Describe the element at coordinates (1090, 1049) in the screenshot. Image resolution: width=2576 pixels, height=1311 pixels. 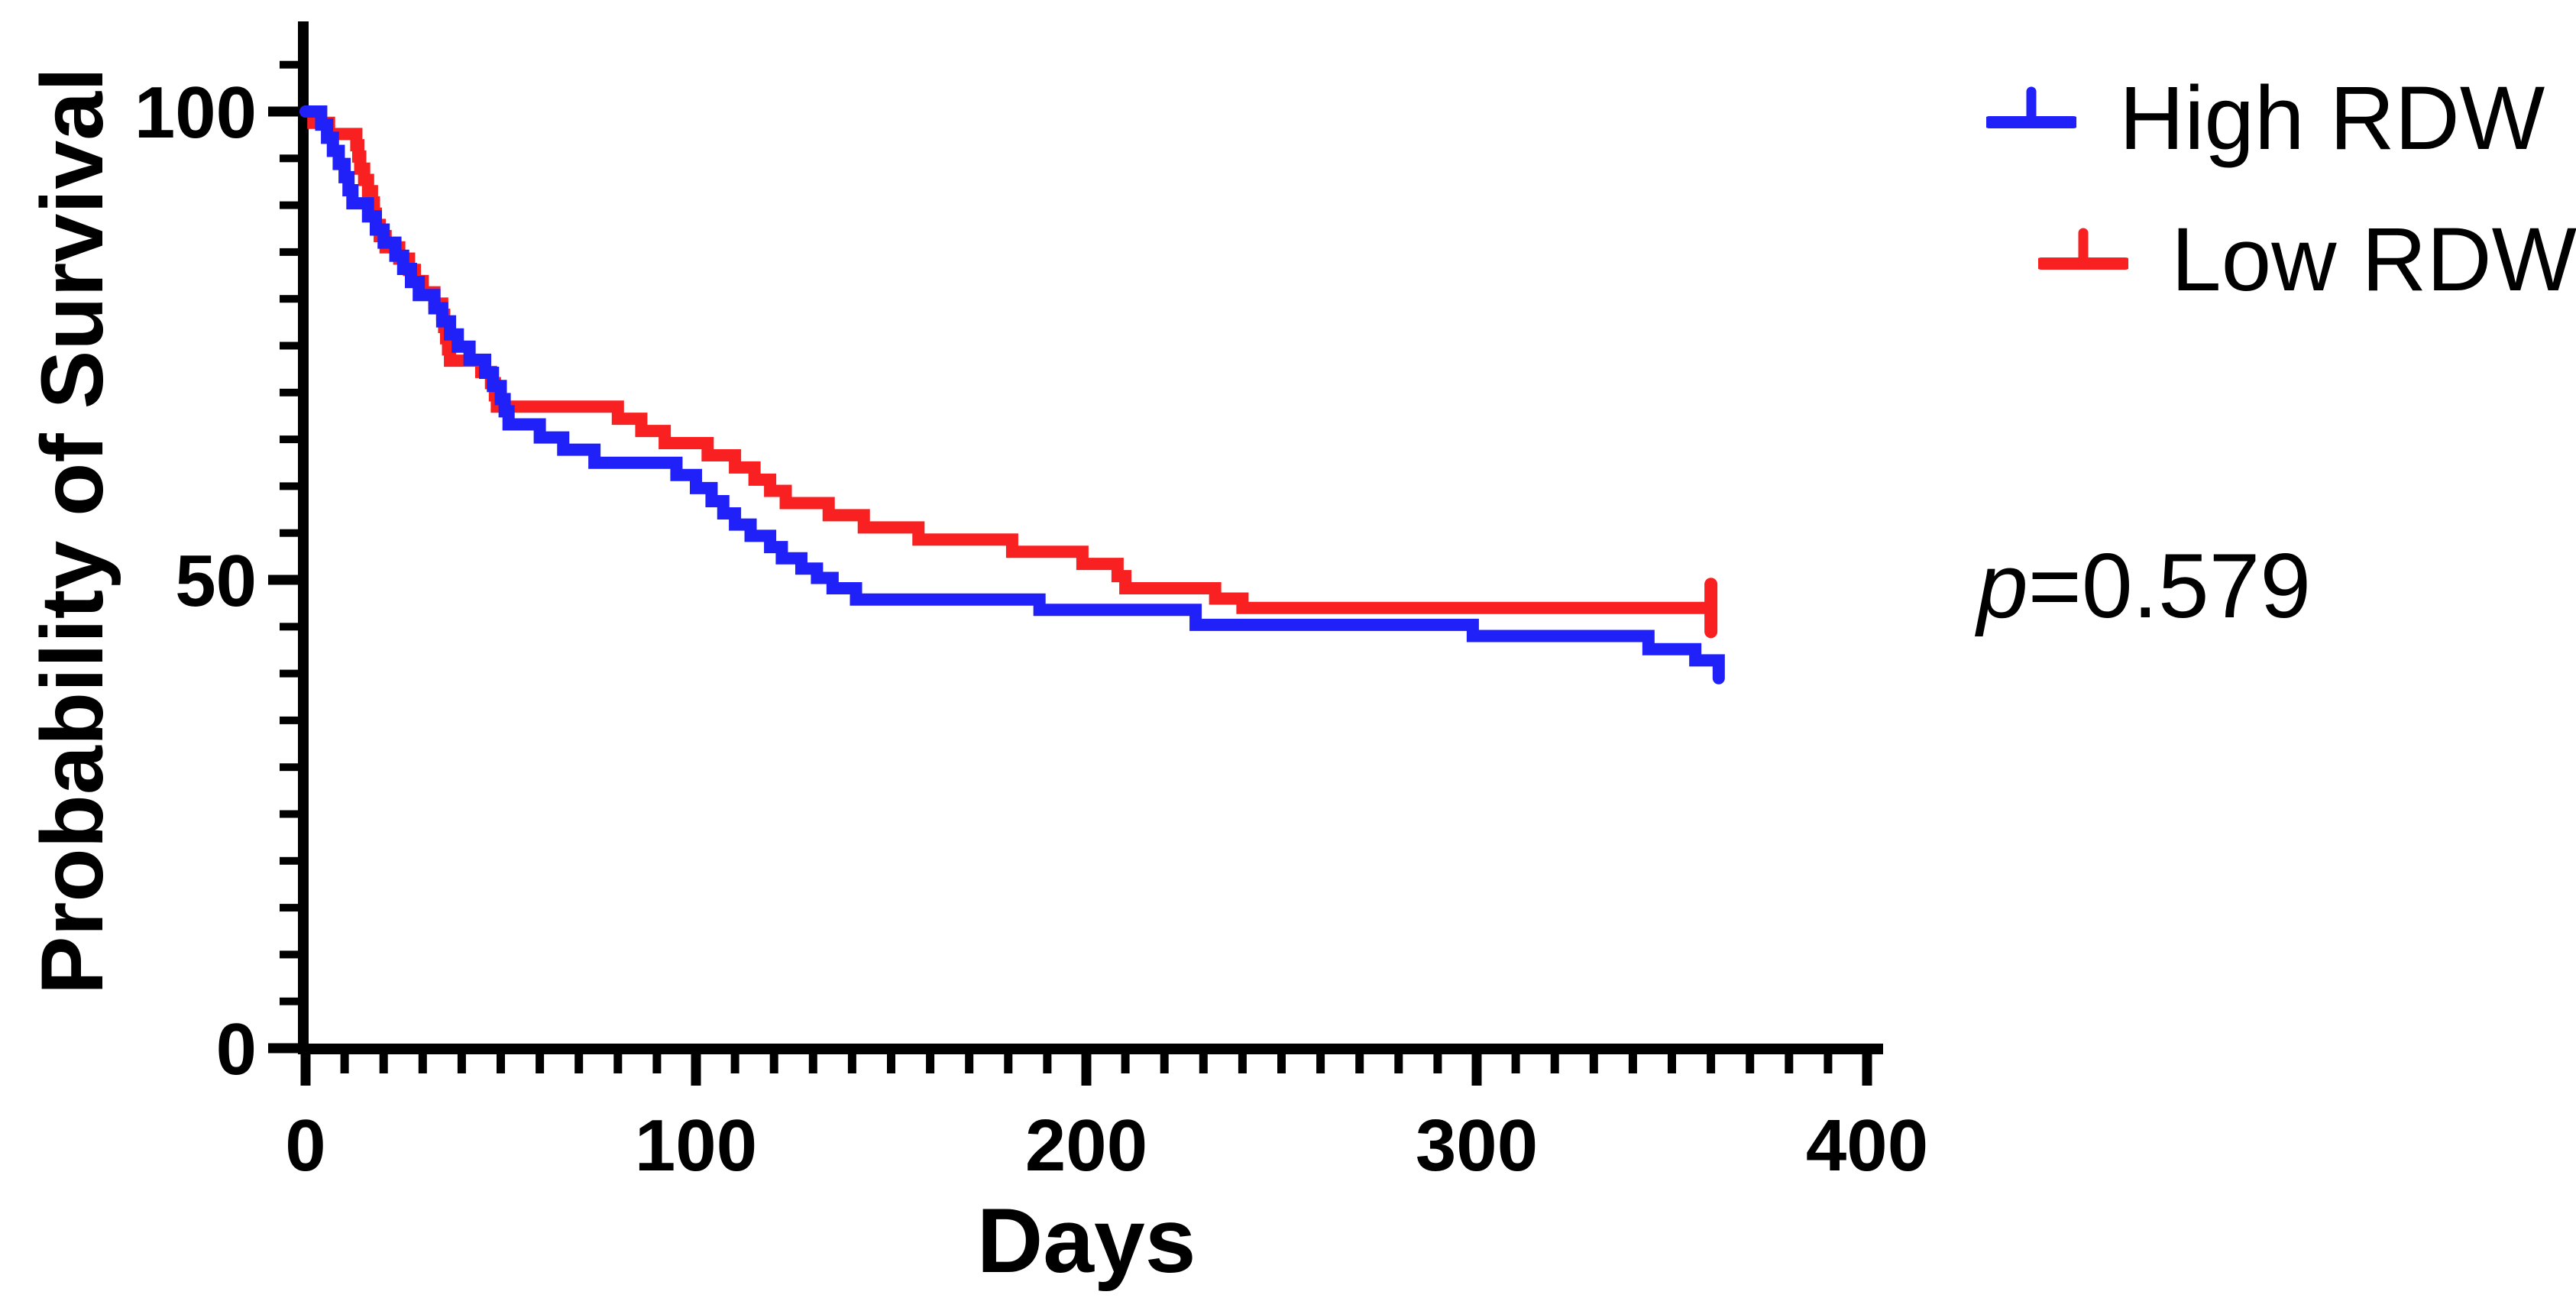
I see `x-axis-spine` at that location.